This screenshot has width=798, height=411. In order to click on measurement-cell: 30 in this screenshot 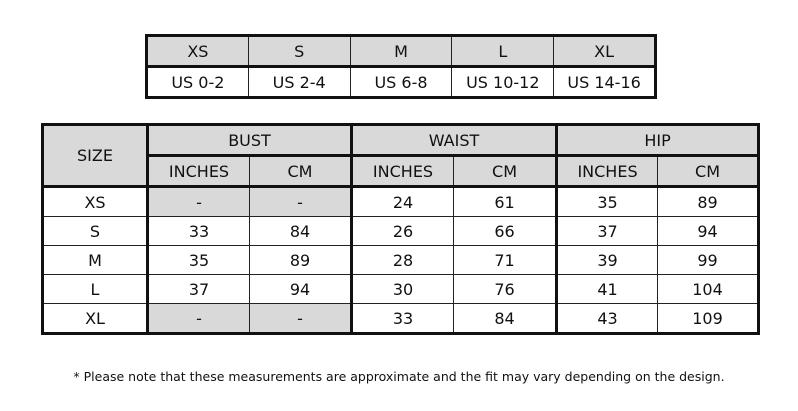, I will do `click(402, 289)`.